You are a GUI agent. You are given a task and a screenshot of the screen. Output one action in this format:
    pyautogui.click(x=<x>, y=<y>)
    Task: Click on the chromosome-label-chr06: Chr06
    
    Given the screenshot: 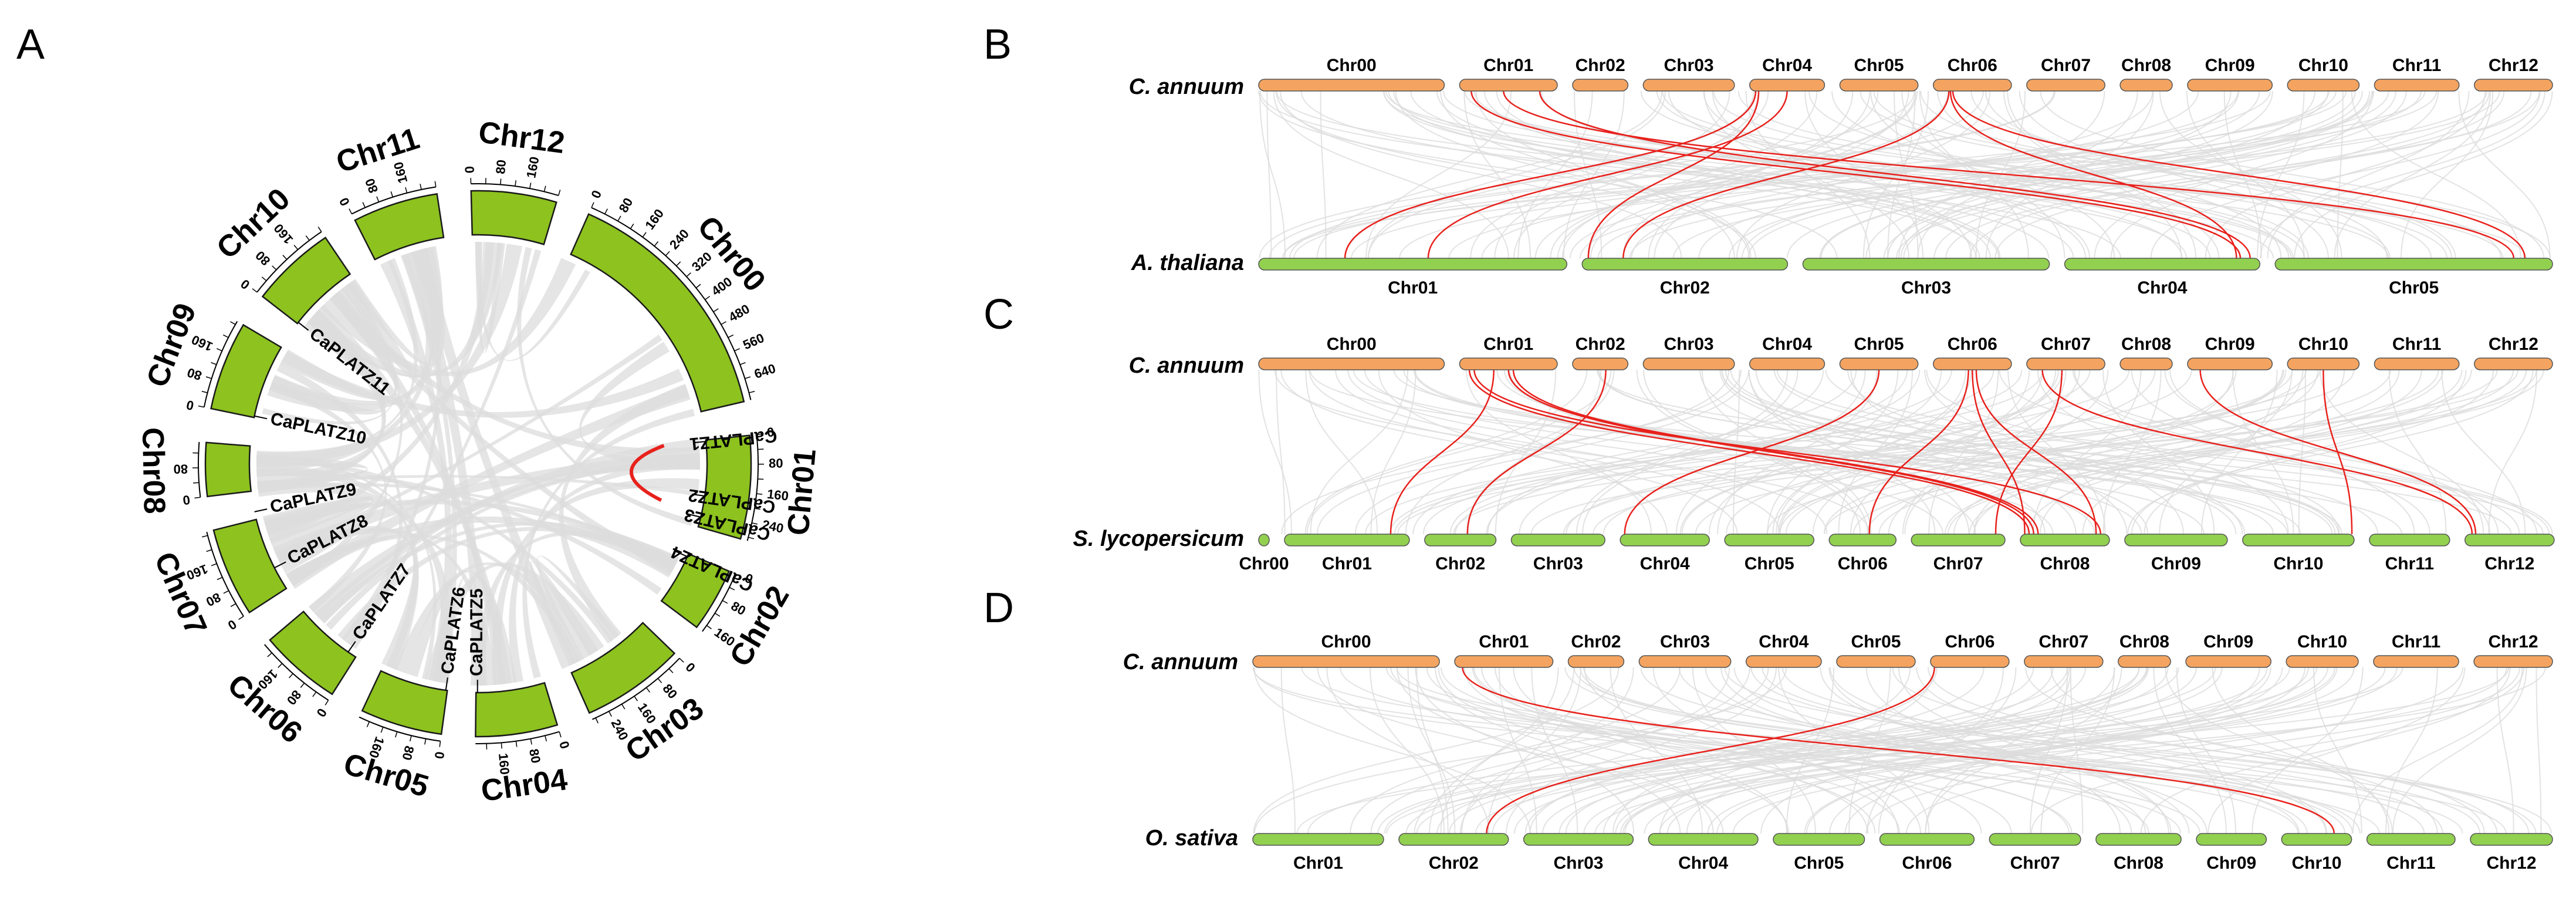 What is the action you would take?
    pyautogui.click(x=1969, y=642)
    